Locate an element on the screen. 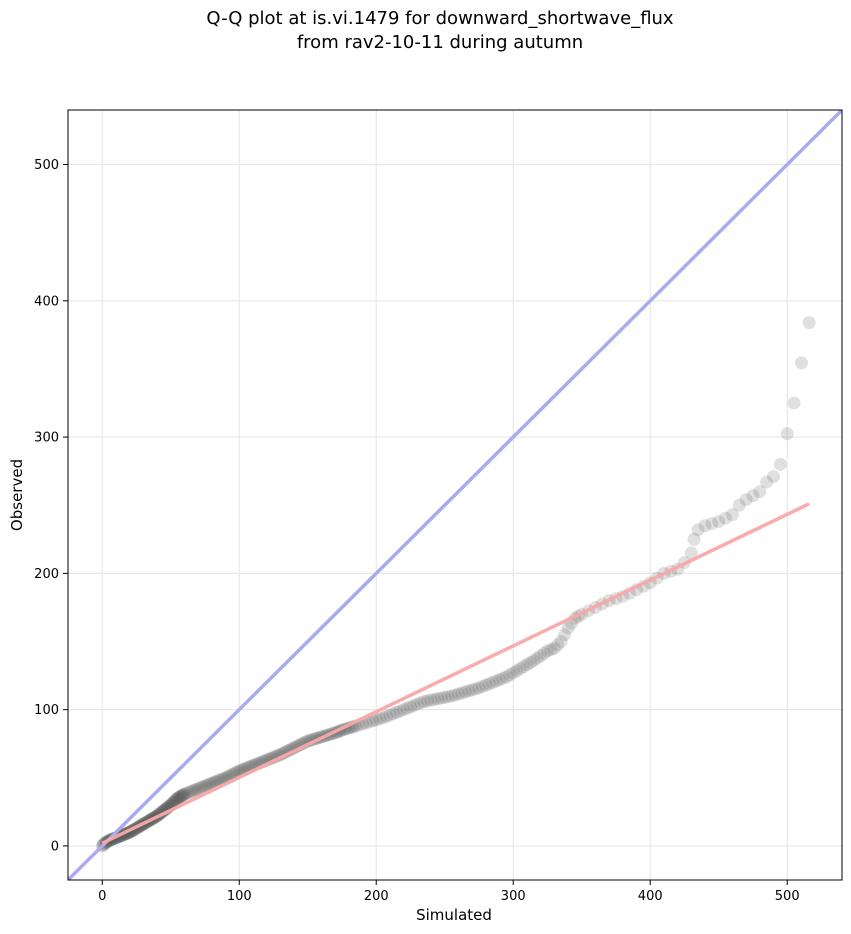  y-tick-label: 100 is located at coordinates (46, 710).